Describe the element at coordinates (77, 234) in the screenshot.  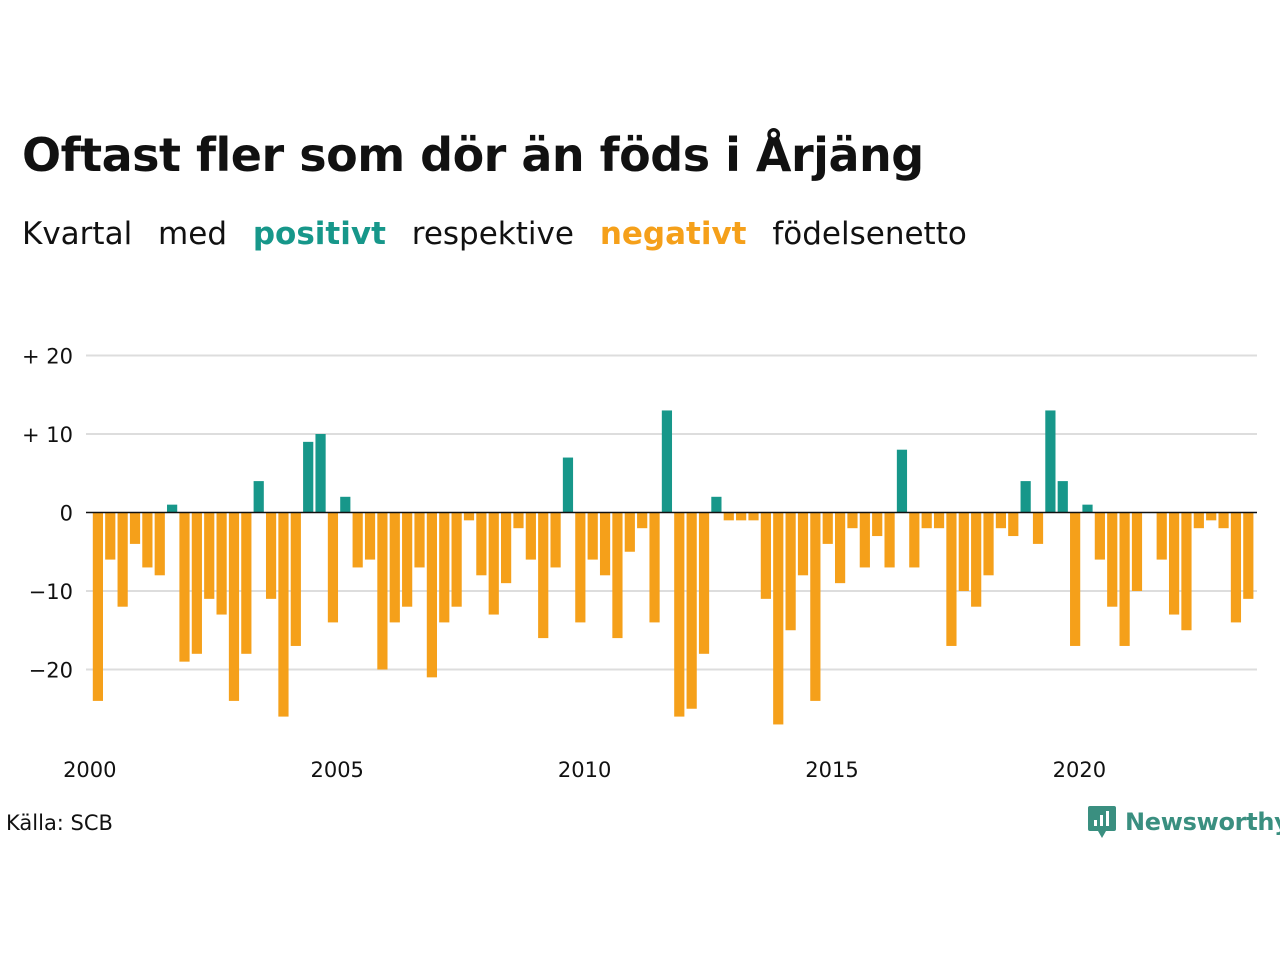
I see `subtitle-text-quarter: Kvartal` at that location.